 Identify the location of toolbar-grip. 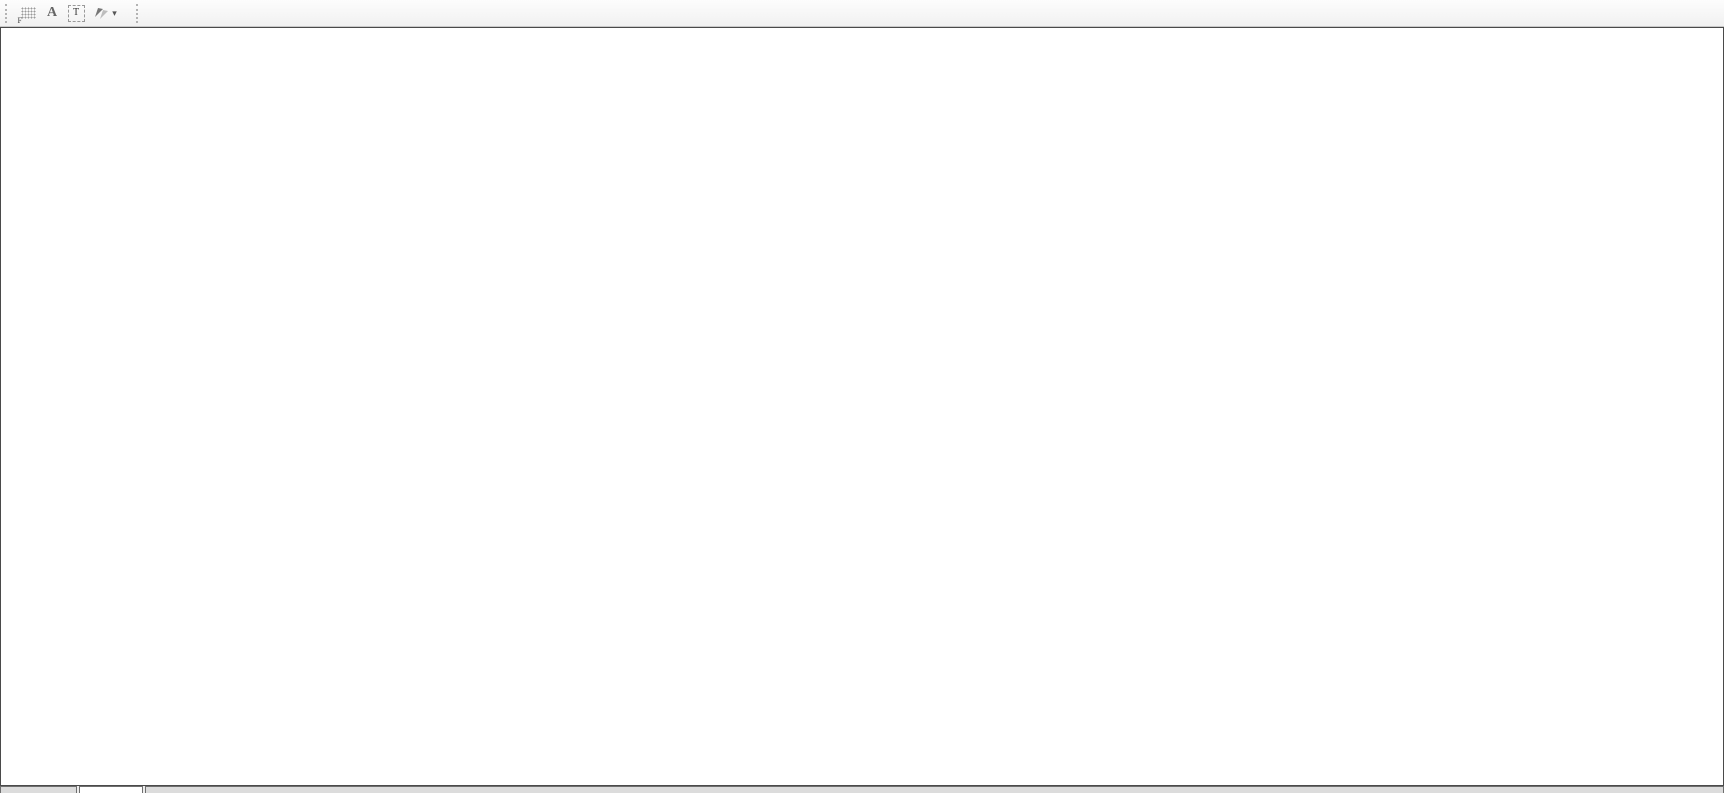
(8, 13).